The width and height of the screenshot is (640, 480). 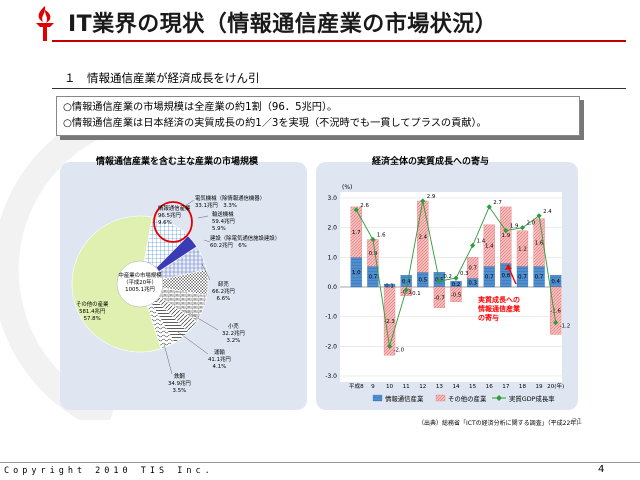 What do you see at coordinates (219, 229) in the screenshot?
I see `pie-label-transport-machinery-percent: 5.9%` at bounding box center [219, 229].